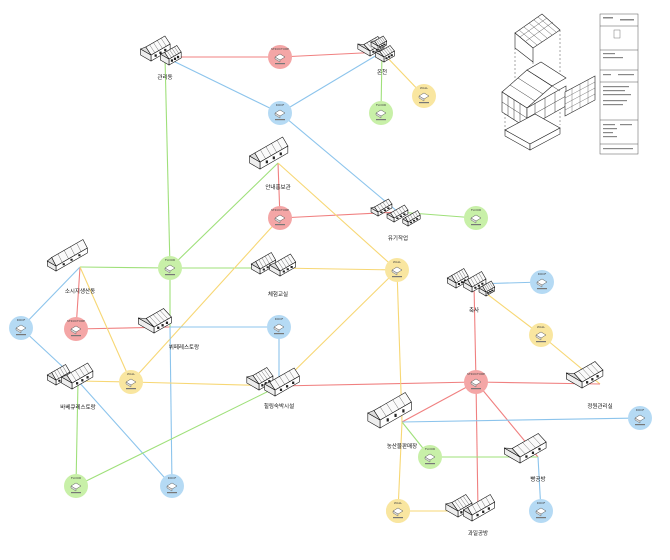 The width and height of the screenshot is (670, 560). What do you see at coordinates (521, 420) in the screenshot?
I see `edge-b12-n_r6` at bounding box center [521, 420].